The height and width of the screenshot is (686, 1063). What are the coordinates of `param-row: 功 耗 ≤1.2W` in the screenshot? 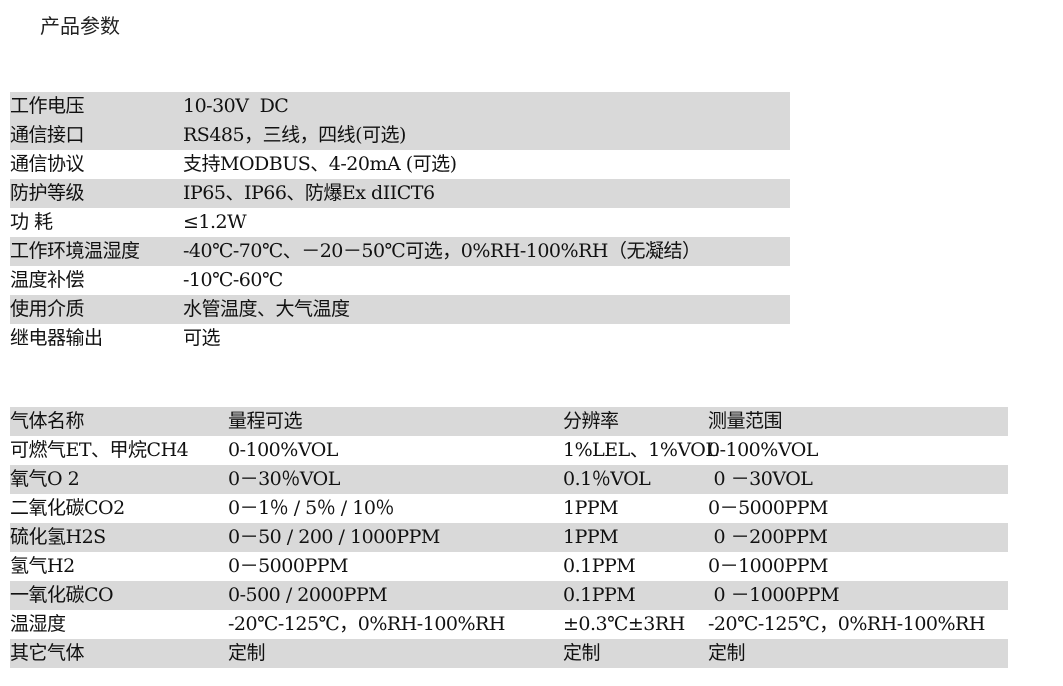 It's located at (400, 222).